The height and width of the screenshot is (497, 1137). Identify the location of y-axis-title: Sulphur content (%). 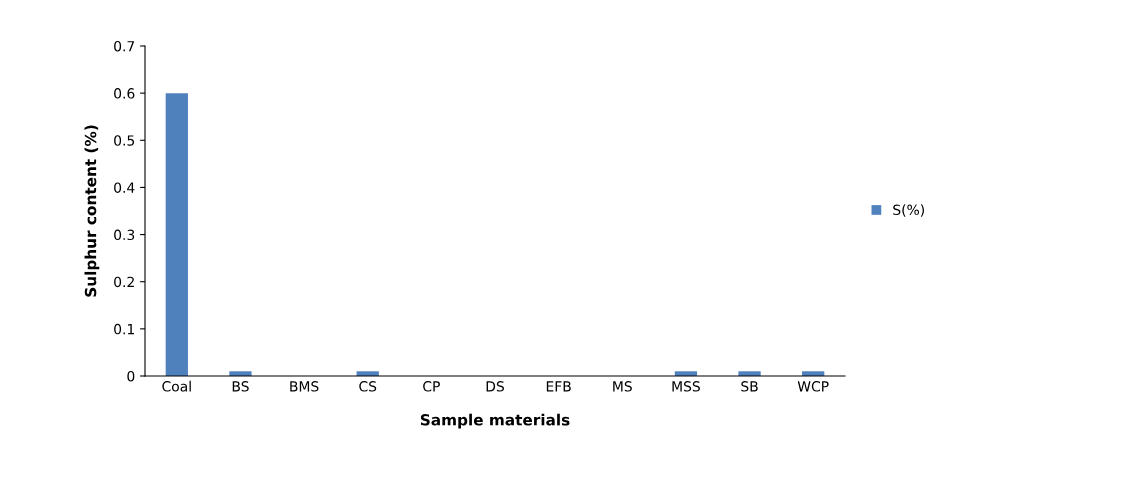
(92, 211).